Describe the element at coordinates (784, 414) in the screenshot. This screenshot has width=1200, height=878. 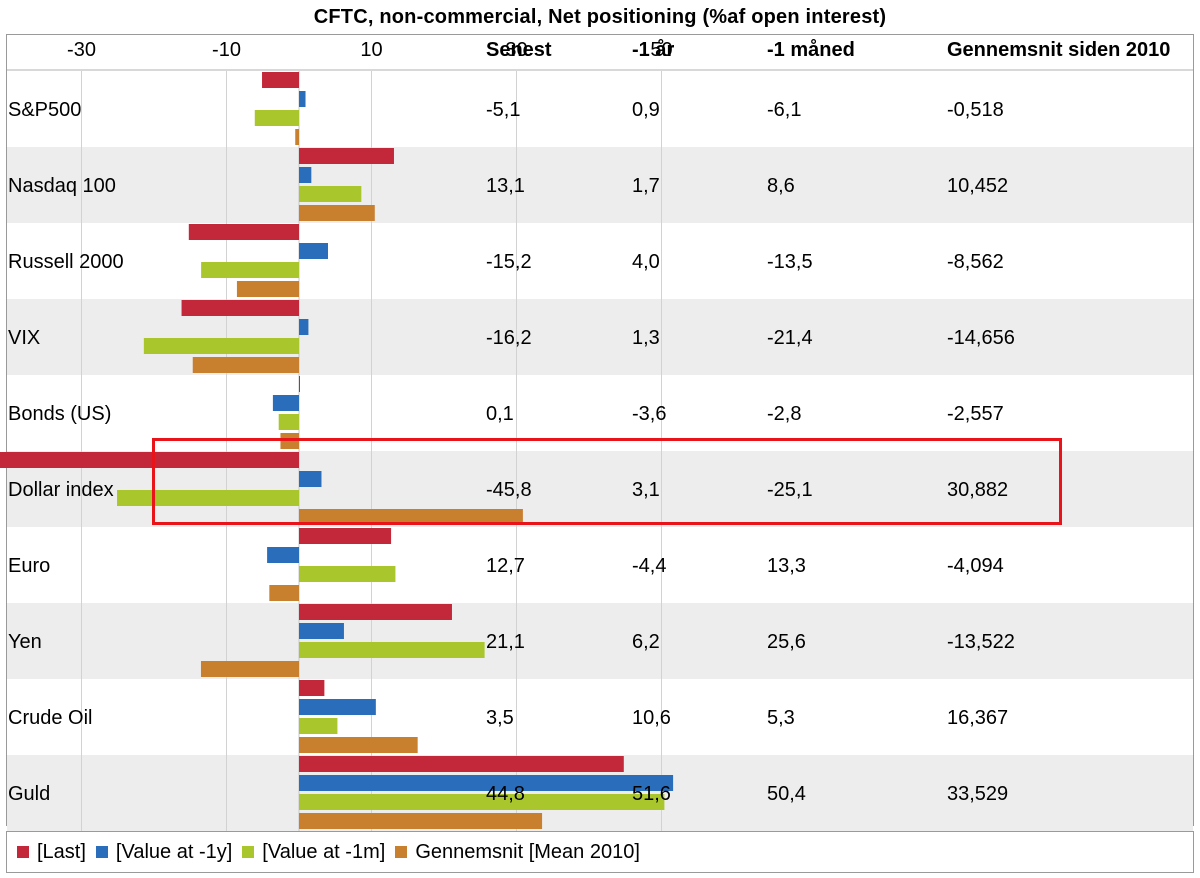
I see `table-cell: -2,8` at that location.